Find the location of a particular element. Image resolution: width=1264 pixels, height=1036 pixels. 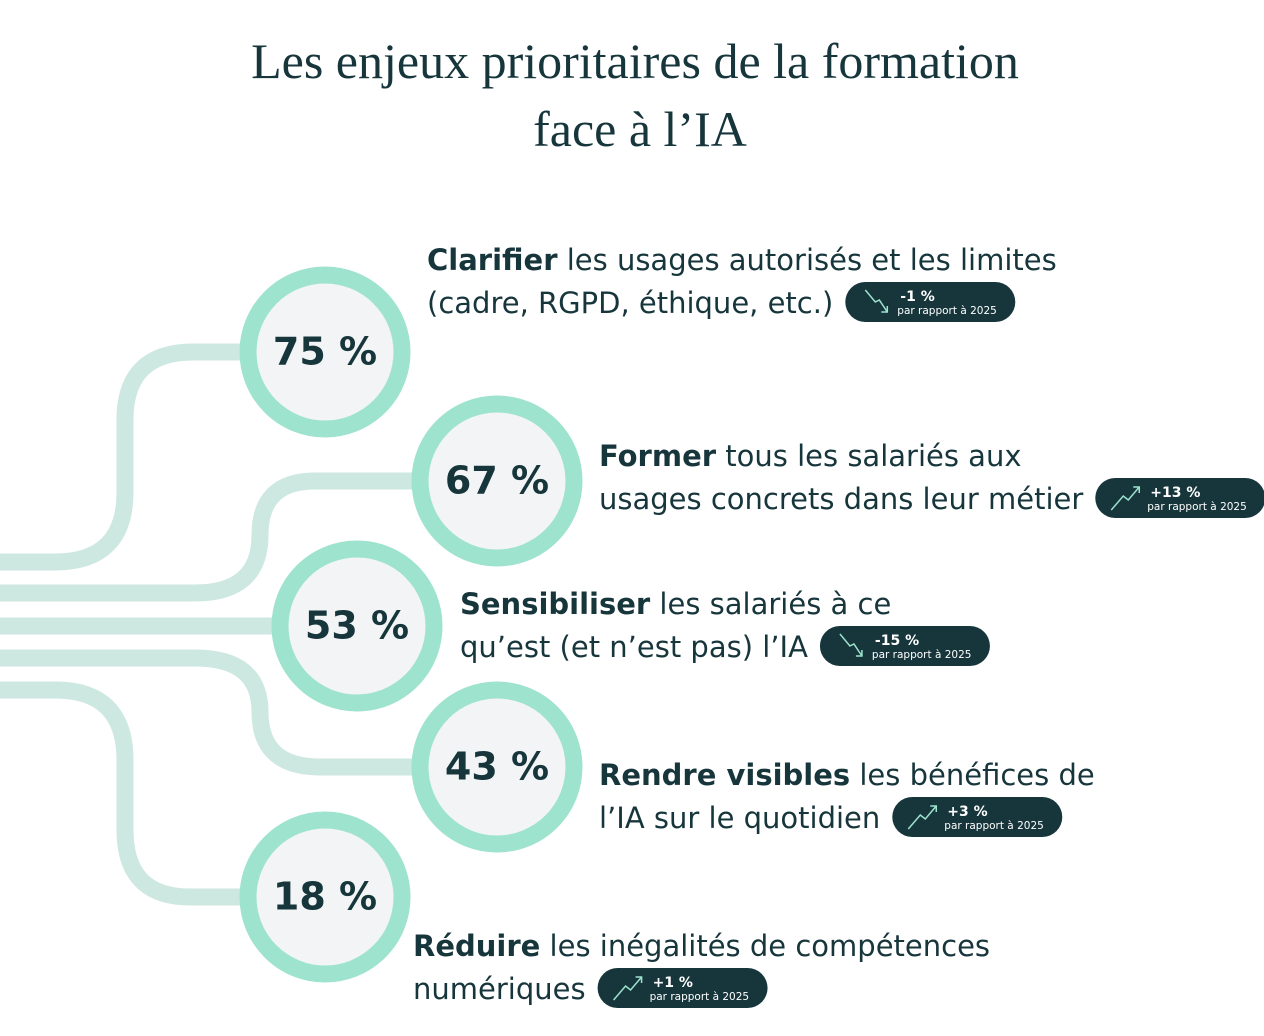

label-bold: Former is located at coordinates (658, 456).